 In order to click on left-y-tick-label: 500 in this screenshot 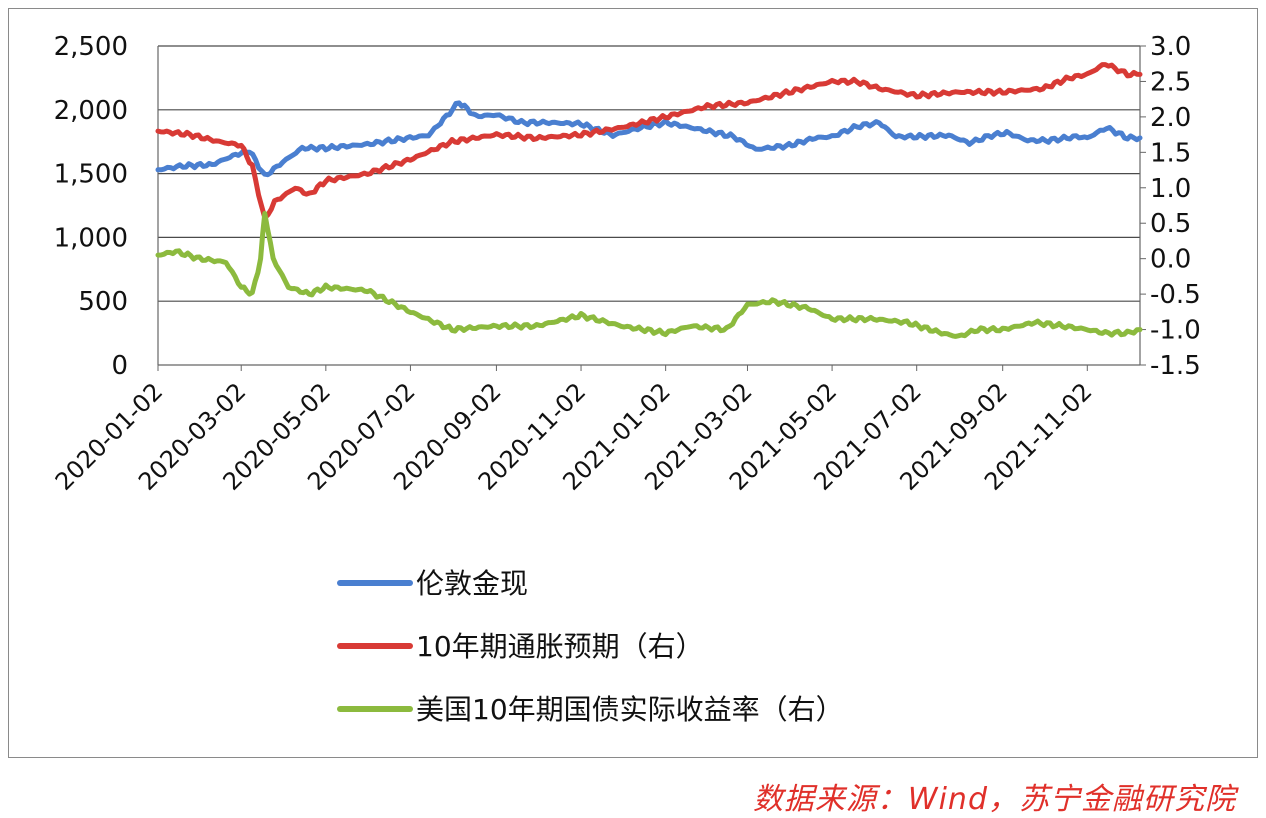, I will do `click(103, 302)`.